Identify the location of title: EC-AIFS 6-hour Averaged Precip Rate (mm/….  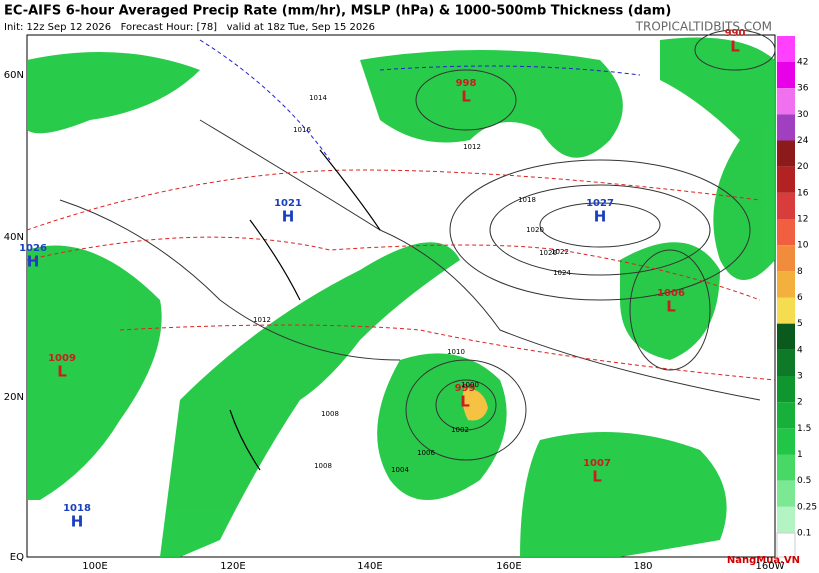
(337, 11).